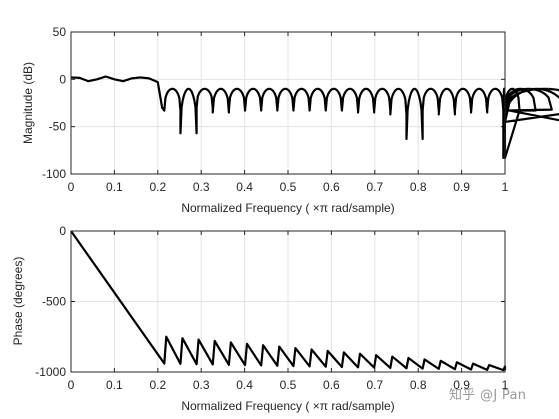 Image resolution: width=559 pixels, height=419 pixels. I want to click on phase-ytick-label: 0, so click(62, 231).